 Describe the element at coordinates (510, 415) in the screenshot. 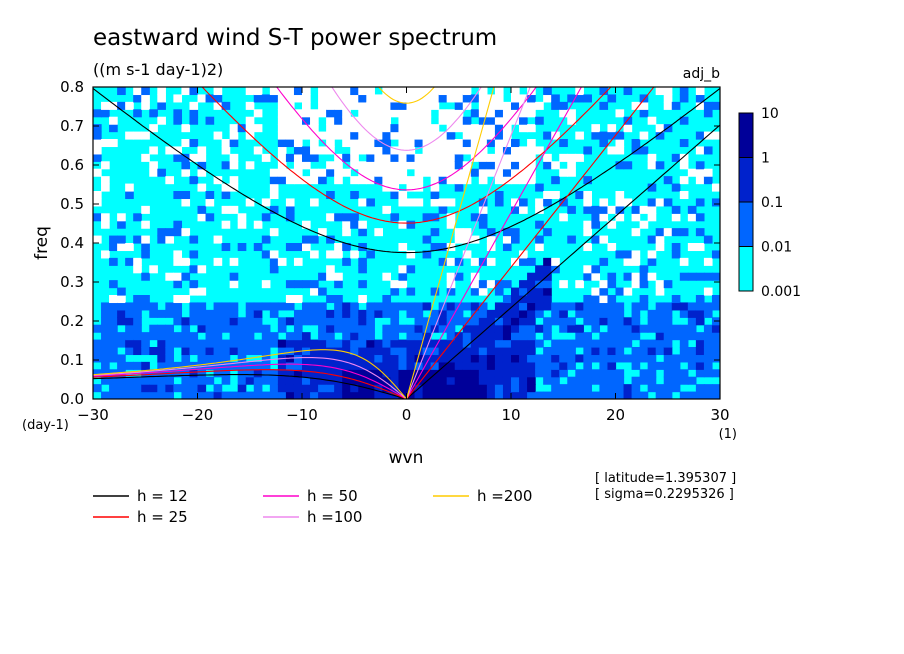

I see `x-tick-label: 10` at that location.